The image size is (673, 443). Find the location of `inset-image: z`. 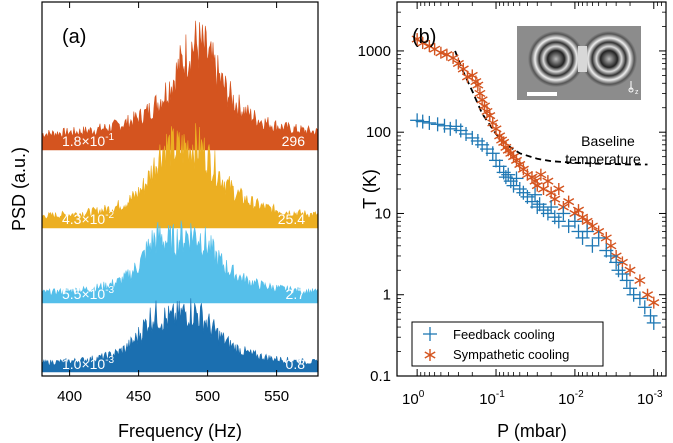

inset-image: z is located at coordinates (579, 63).